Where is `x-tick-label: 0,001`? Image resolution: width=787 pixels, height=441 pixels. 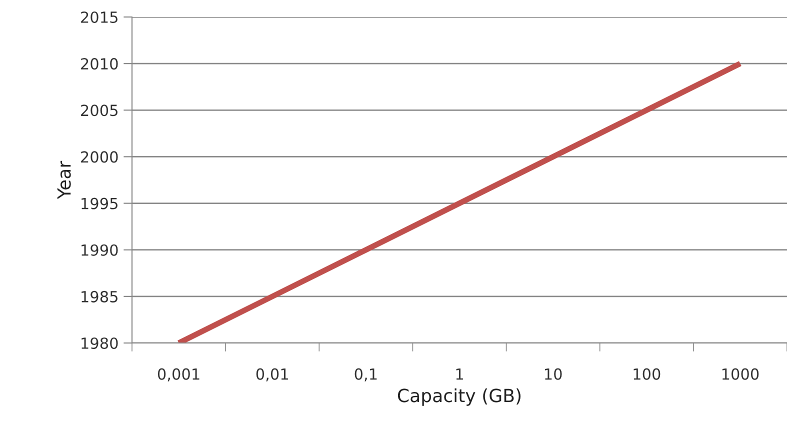
x-tick-label: 0,001 is located at coordinates (179, 375).